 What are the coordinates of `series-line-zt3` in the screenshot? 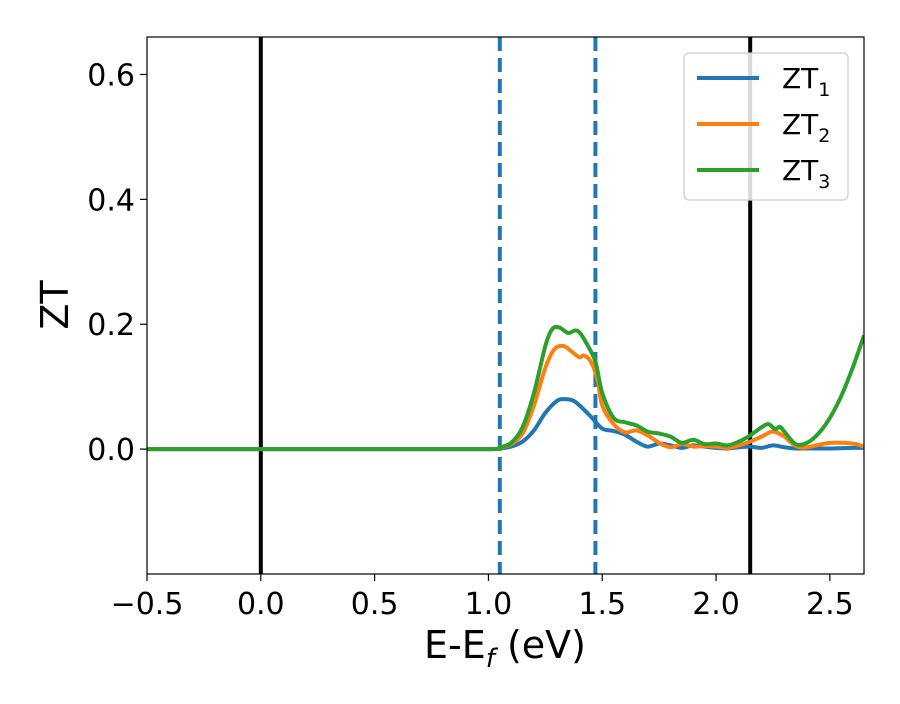 It's located at (505, 388).